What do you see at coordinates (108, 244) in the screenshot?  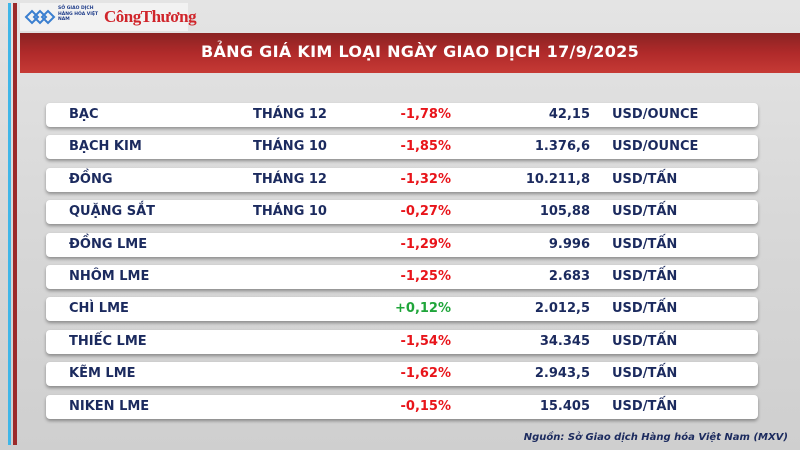 I see `metal-name: ĐỒNG LME` at bounding box center [108, 244].